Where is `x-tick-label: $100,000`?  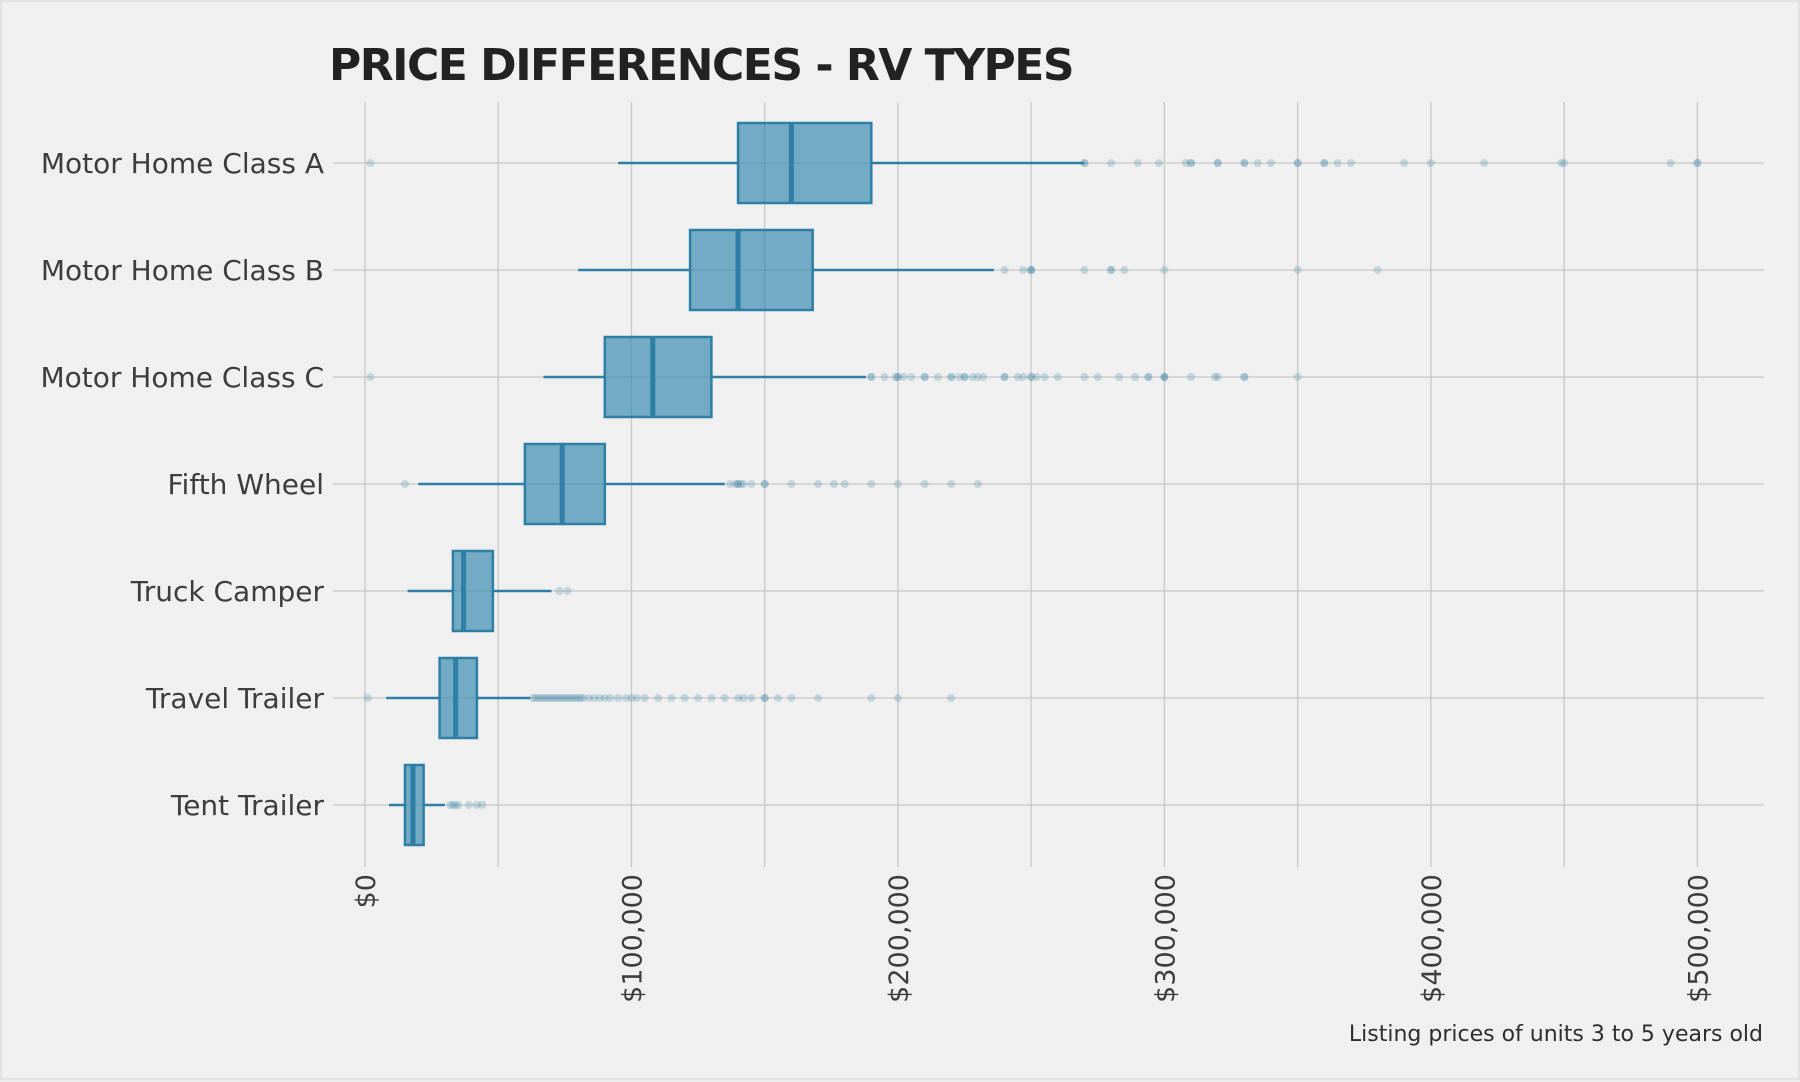 x-tick-label: $100,000 is located at coordinates (632, 938).